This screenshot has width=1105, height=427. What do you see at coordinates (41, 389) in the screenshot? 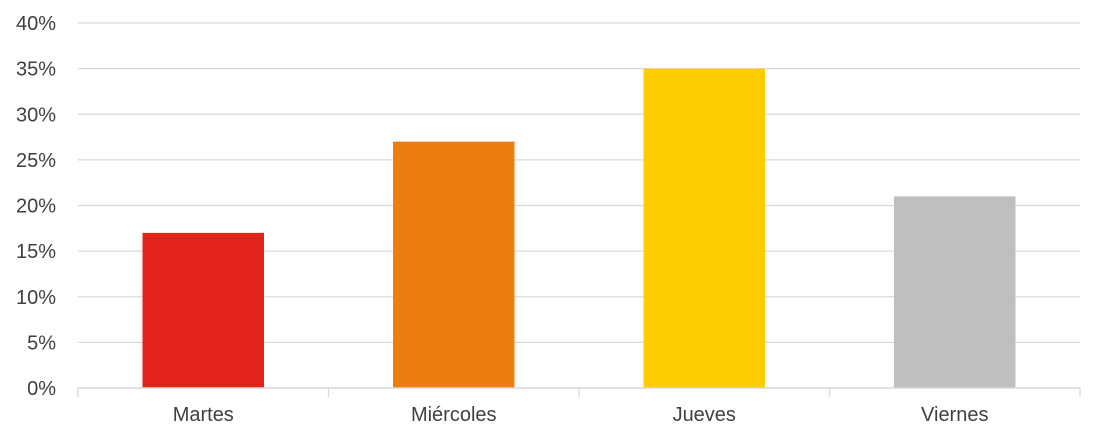
I see `y-tick-label: 0%` at bounding box center [41, 389].